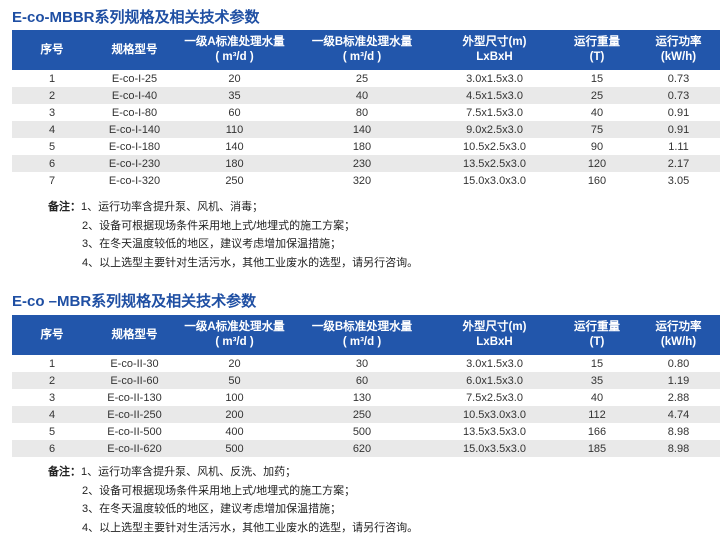 This screenshot has width=725, height=553. What do you see at coordinates (250, 527) in the screenshot?
I see `note-text: 4、以上选型主要针对生活污水，其他工业废水的选型，请另行咨询。` at bounding box center [250, 527].